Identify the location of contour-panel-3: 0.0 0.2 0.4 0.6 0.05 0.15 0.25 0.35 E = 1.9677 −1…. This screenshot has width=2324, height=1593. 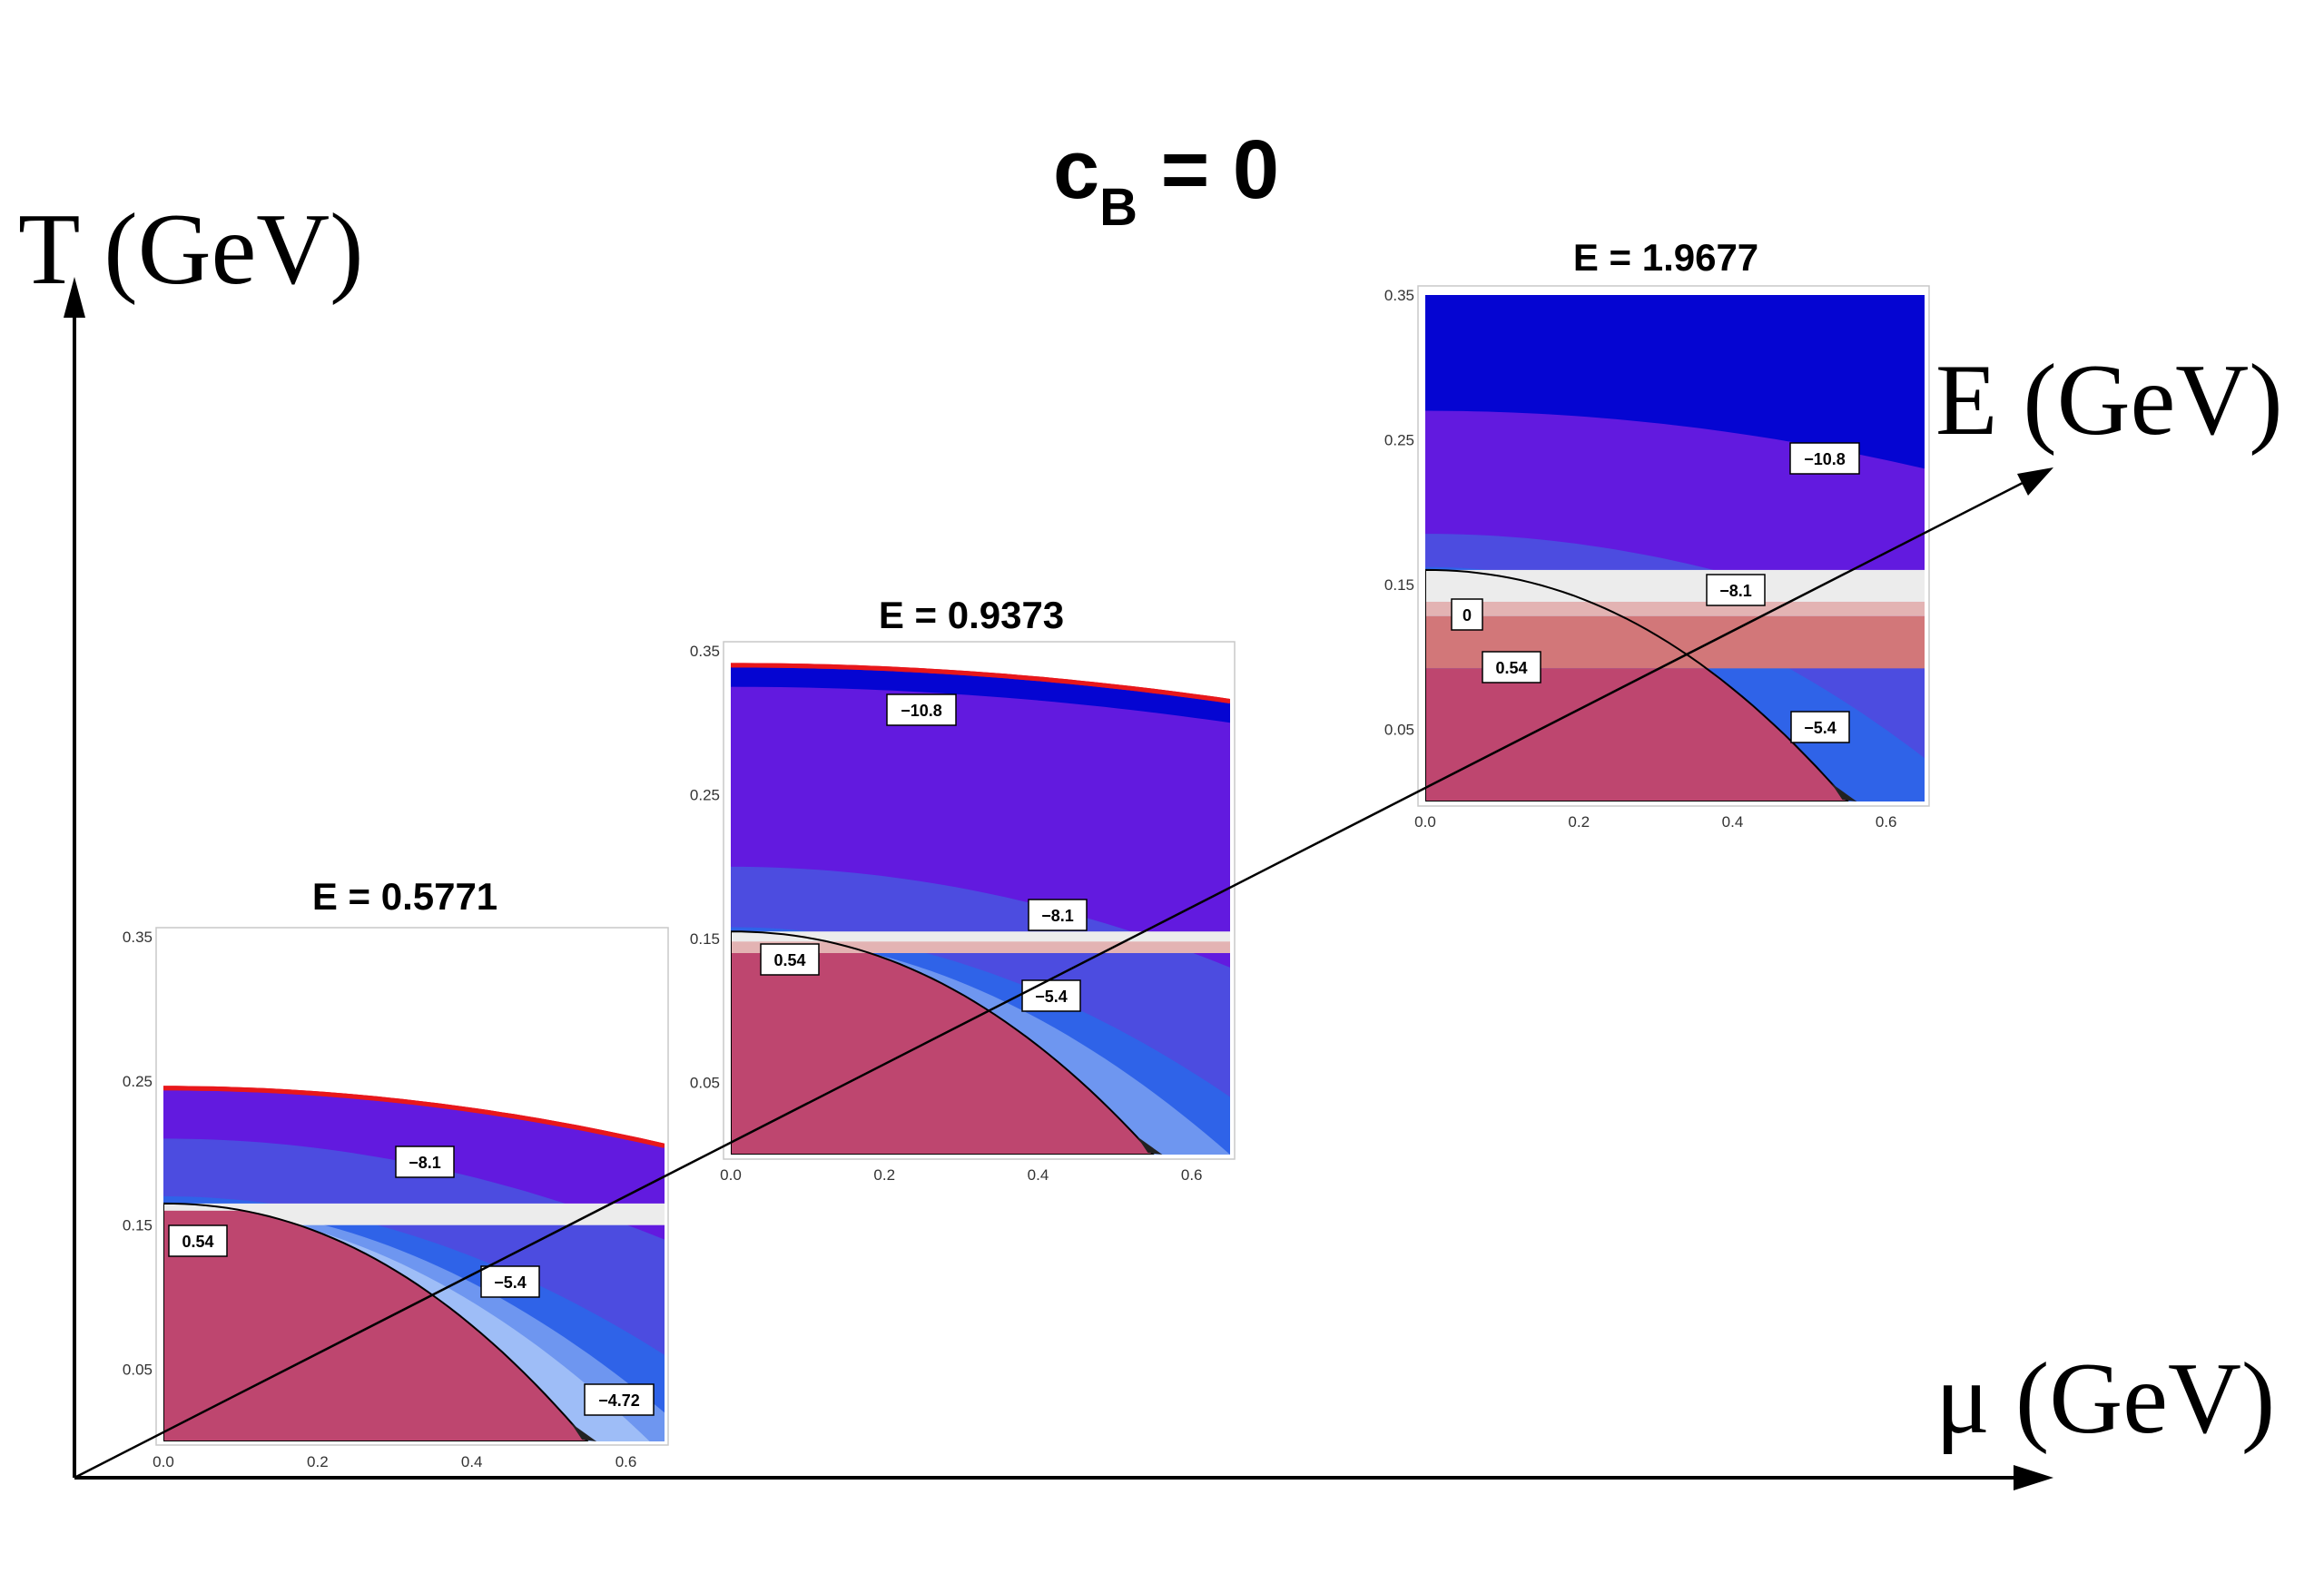
(1657, 533).